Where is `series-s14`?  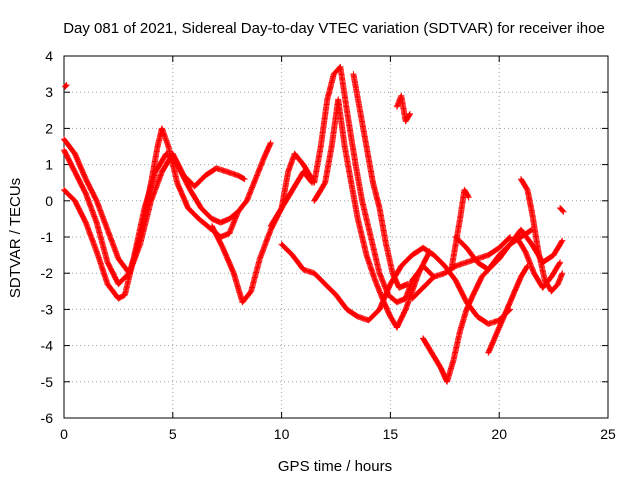
series-s14 is located at coordinates (460, 229).